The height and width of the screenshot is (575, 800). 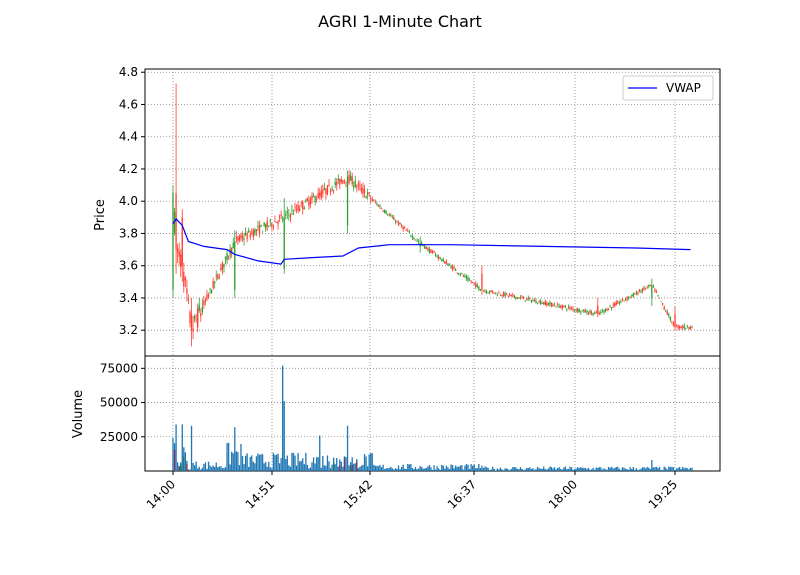 What do you see at coordinates (128, 233) in the screenshot?
I see `price-y-tick-label: 3.8` at bounding box center [128, 233].